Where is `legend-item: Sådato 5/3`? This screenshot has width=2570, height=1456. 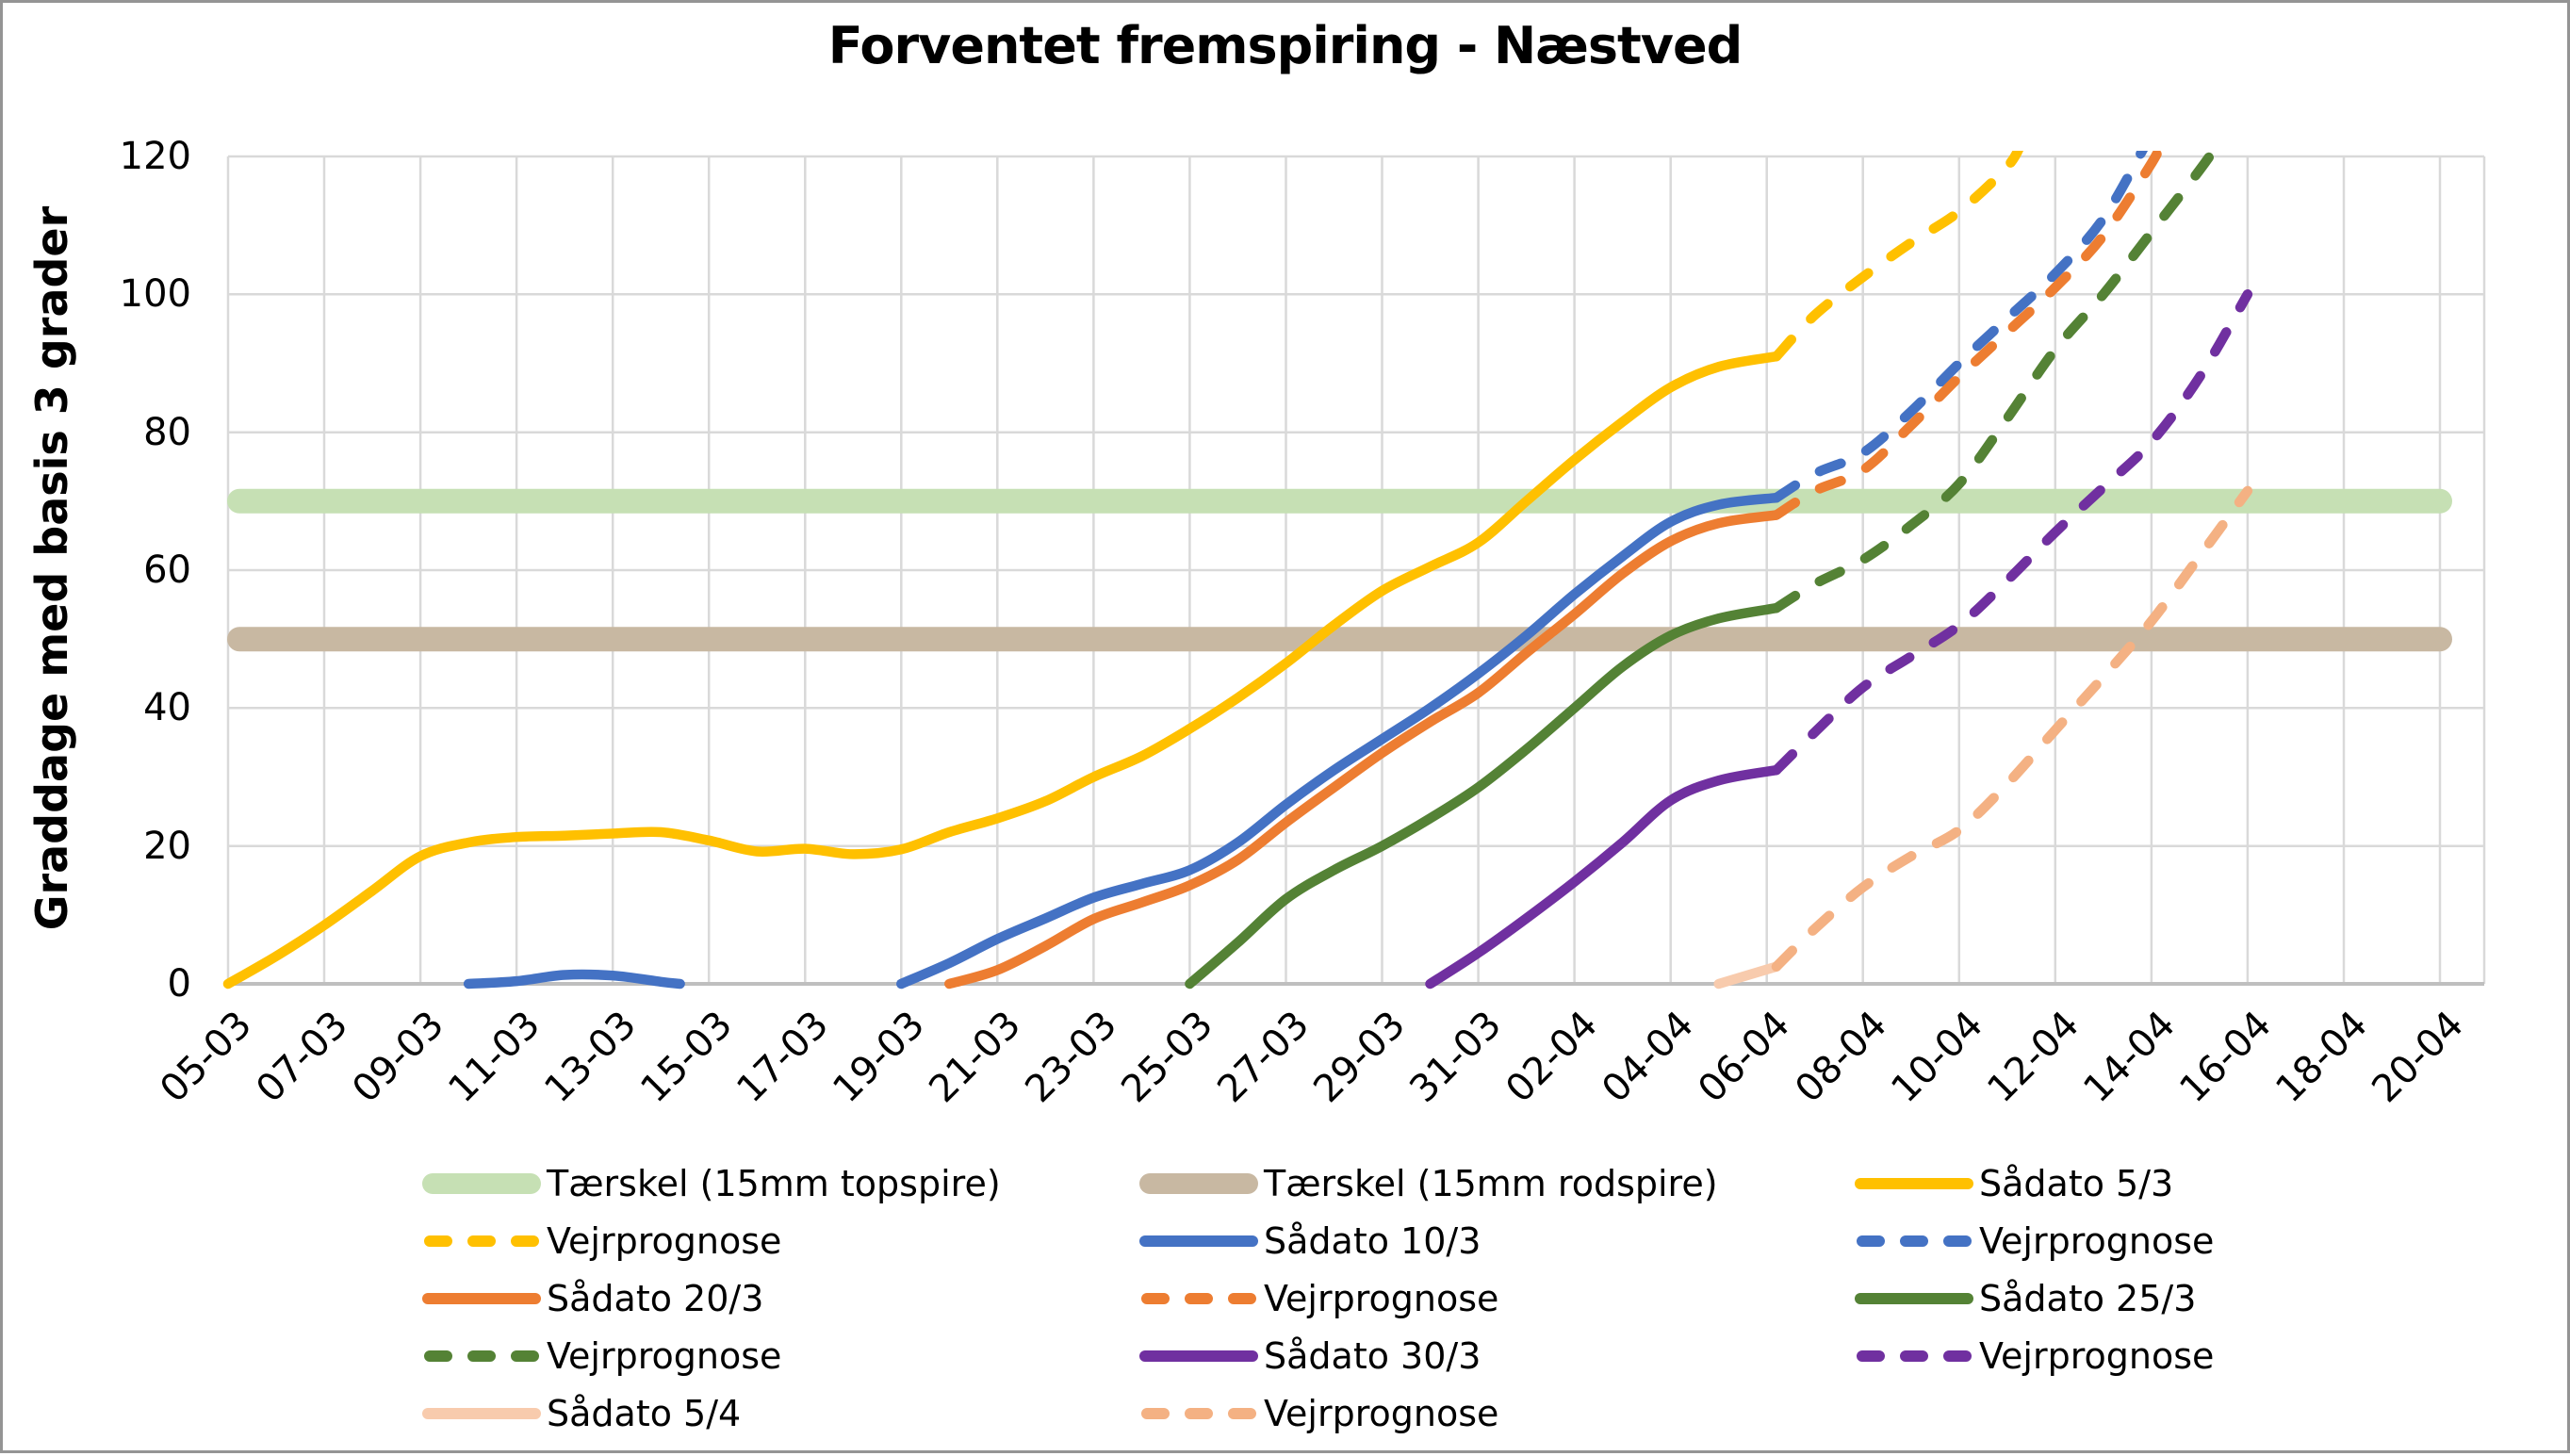
legend-item: Sådato 5/3 is located at coordinates (2154, 1183).